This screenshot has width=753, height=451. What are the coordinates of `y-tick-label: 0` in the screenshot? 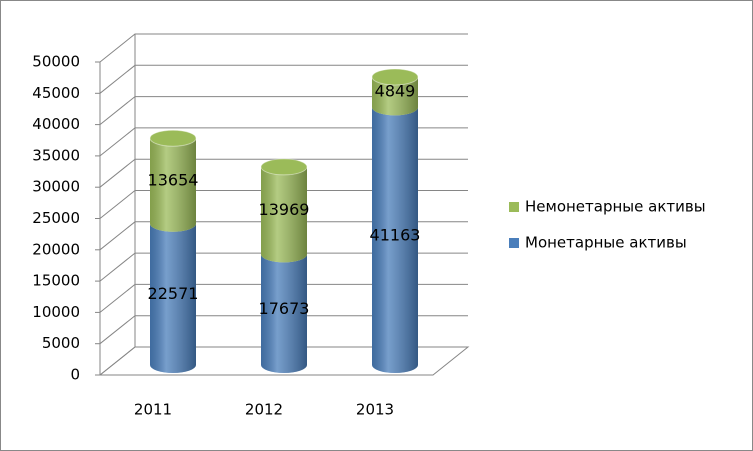 It's located at (75, 375).